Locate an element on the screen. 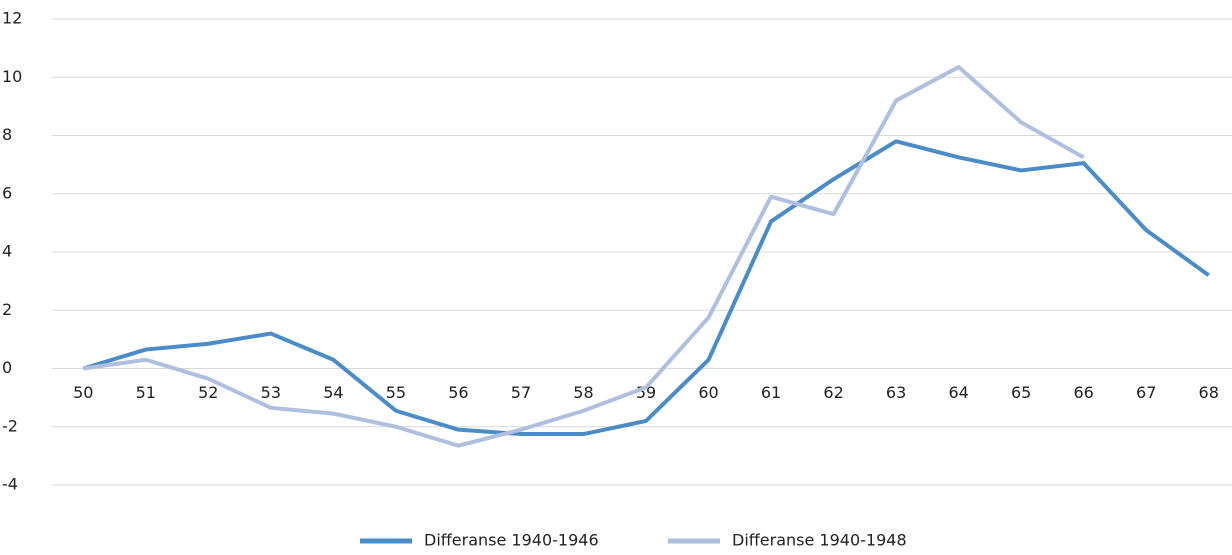 This screenshot has height=555, width=1232. y-tick-label: 6 is located at coordinates (7, 192).